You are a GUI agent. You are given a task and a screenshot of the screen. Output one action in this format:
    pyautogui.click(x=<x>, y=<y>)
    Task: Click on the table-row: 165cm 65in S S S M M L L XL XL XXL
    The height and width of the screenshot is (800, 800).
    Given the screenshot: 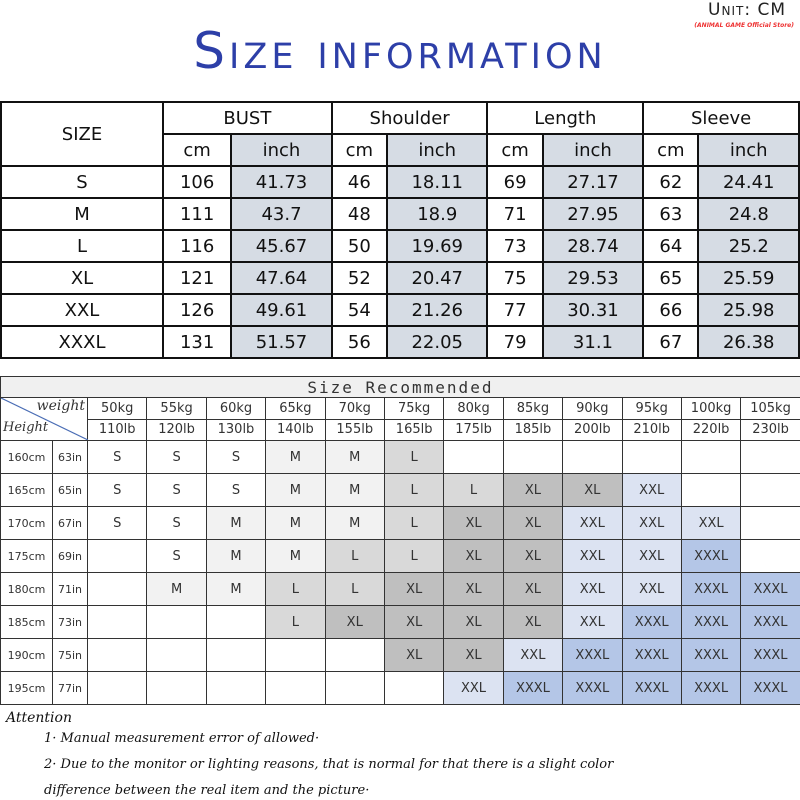 What is the action you would take?
    pyautogui.click(x=400, y=490)
    